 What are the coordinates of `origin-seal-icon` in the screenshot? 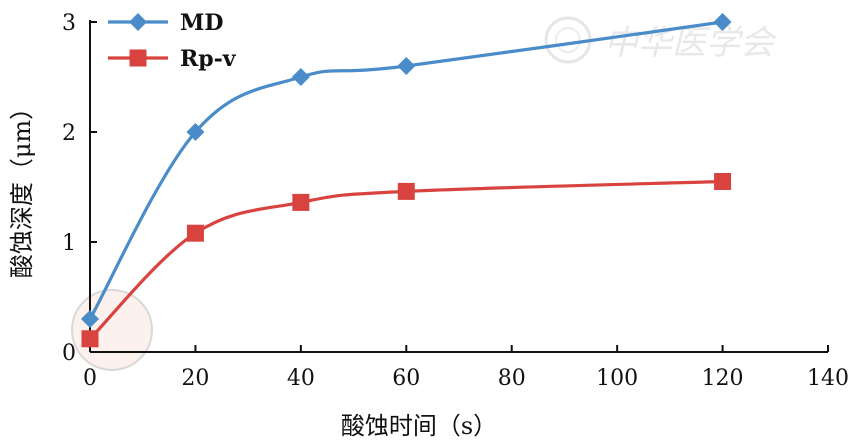 It's located at (112, 330).